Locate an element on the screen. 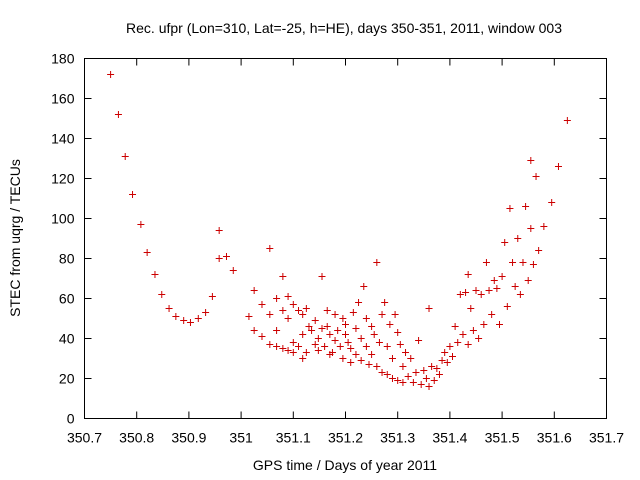  x-tick-label: 351.5 is located at coordinates (502, 438).